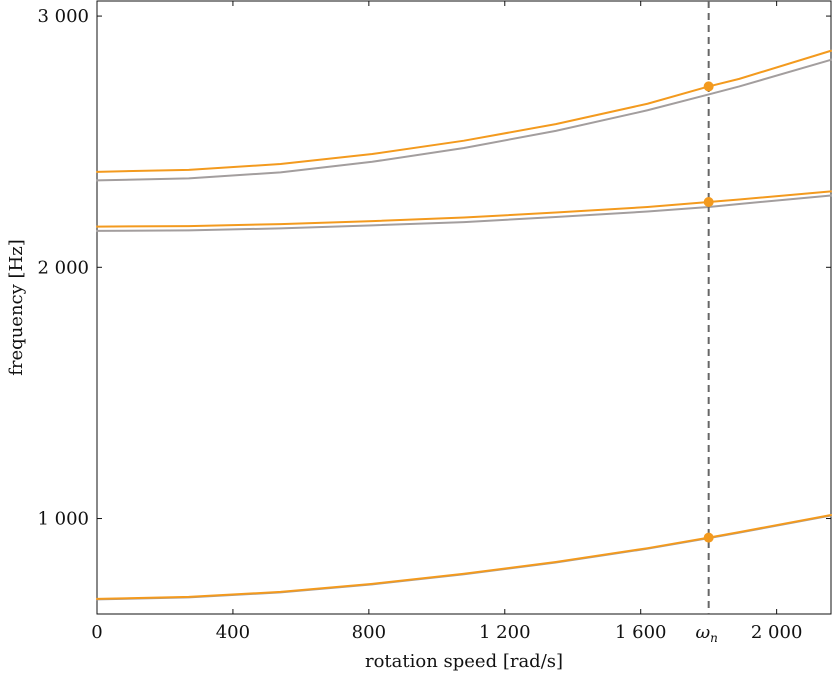 This screenshot has width=832, height=679. Describe the element at coordinates (777, 632) in the screenshot. I see `x-tick-label: 2 000` at that location.